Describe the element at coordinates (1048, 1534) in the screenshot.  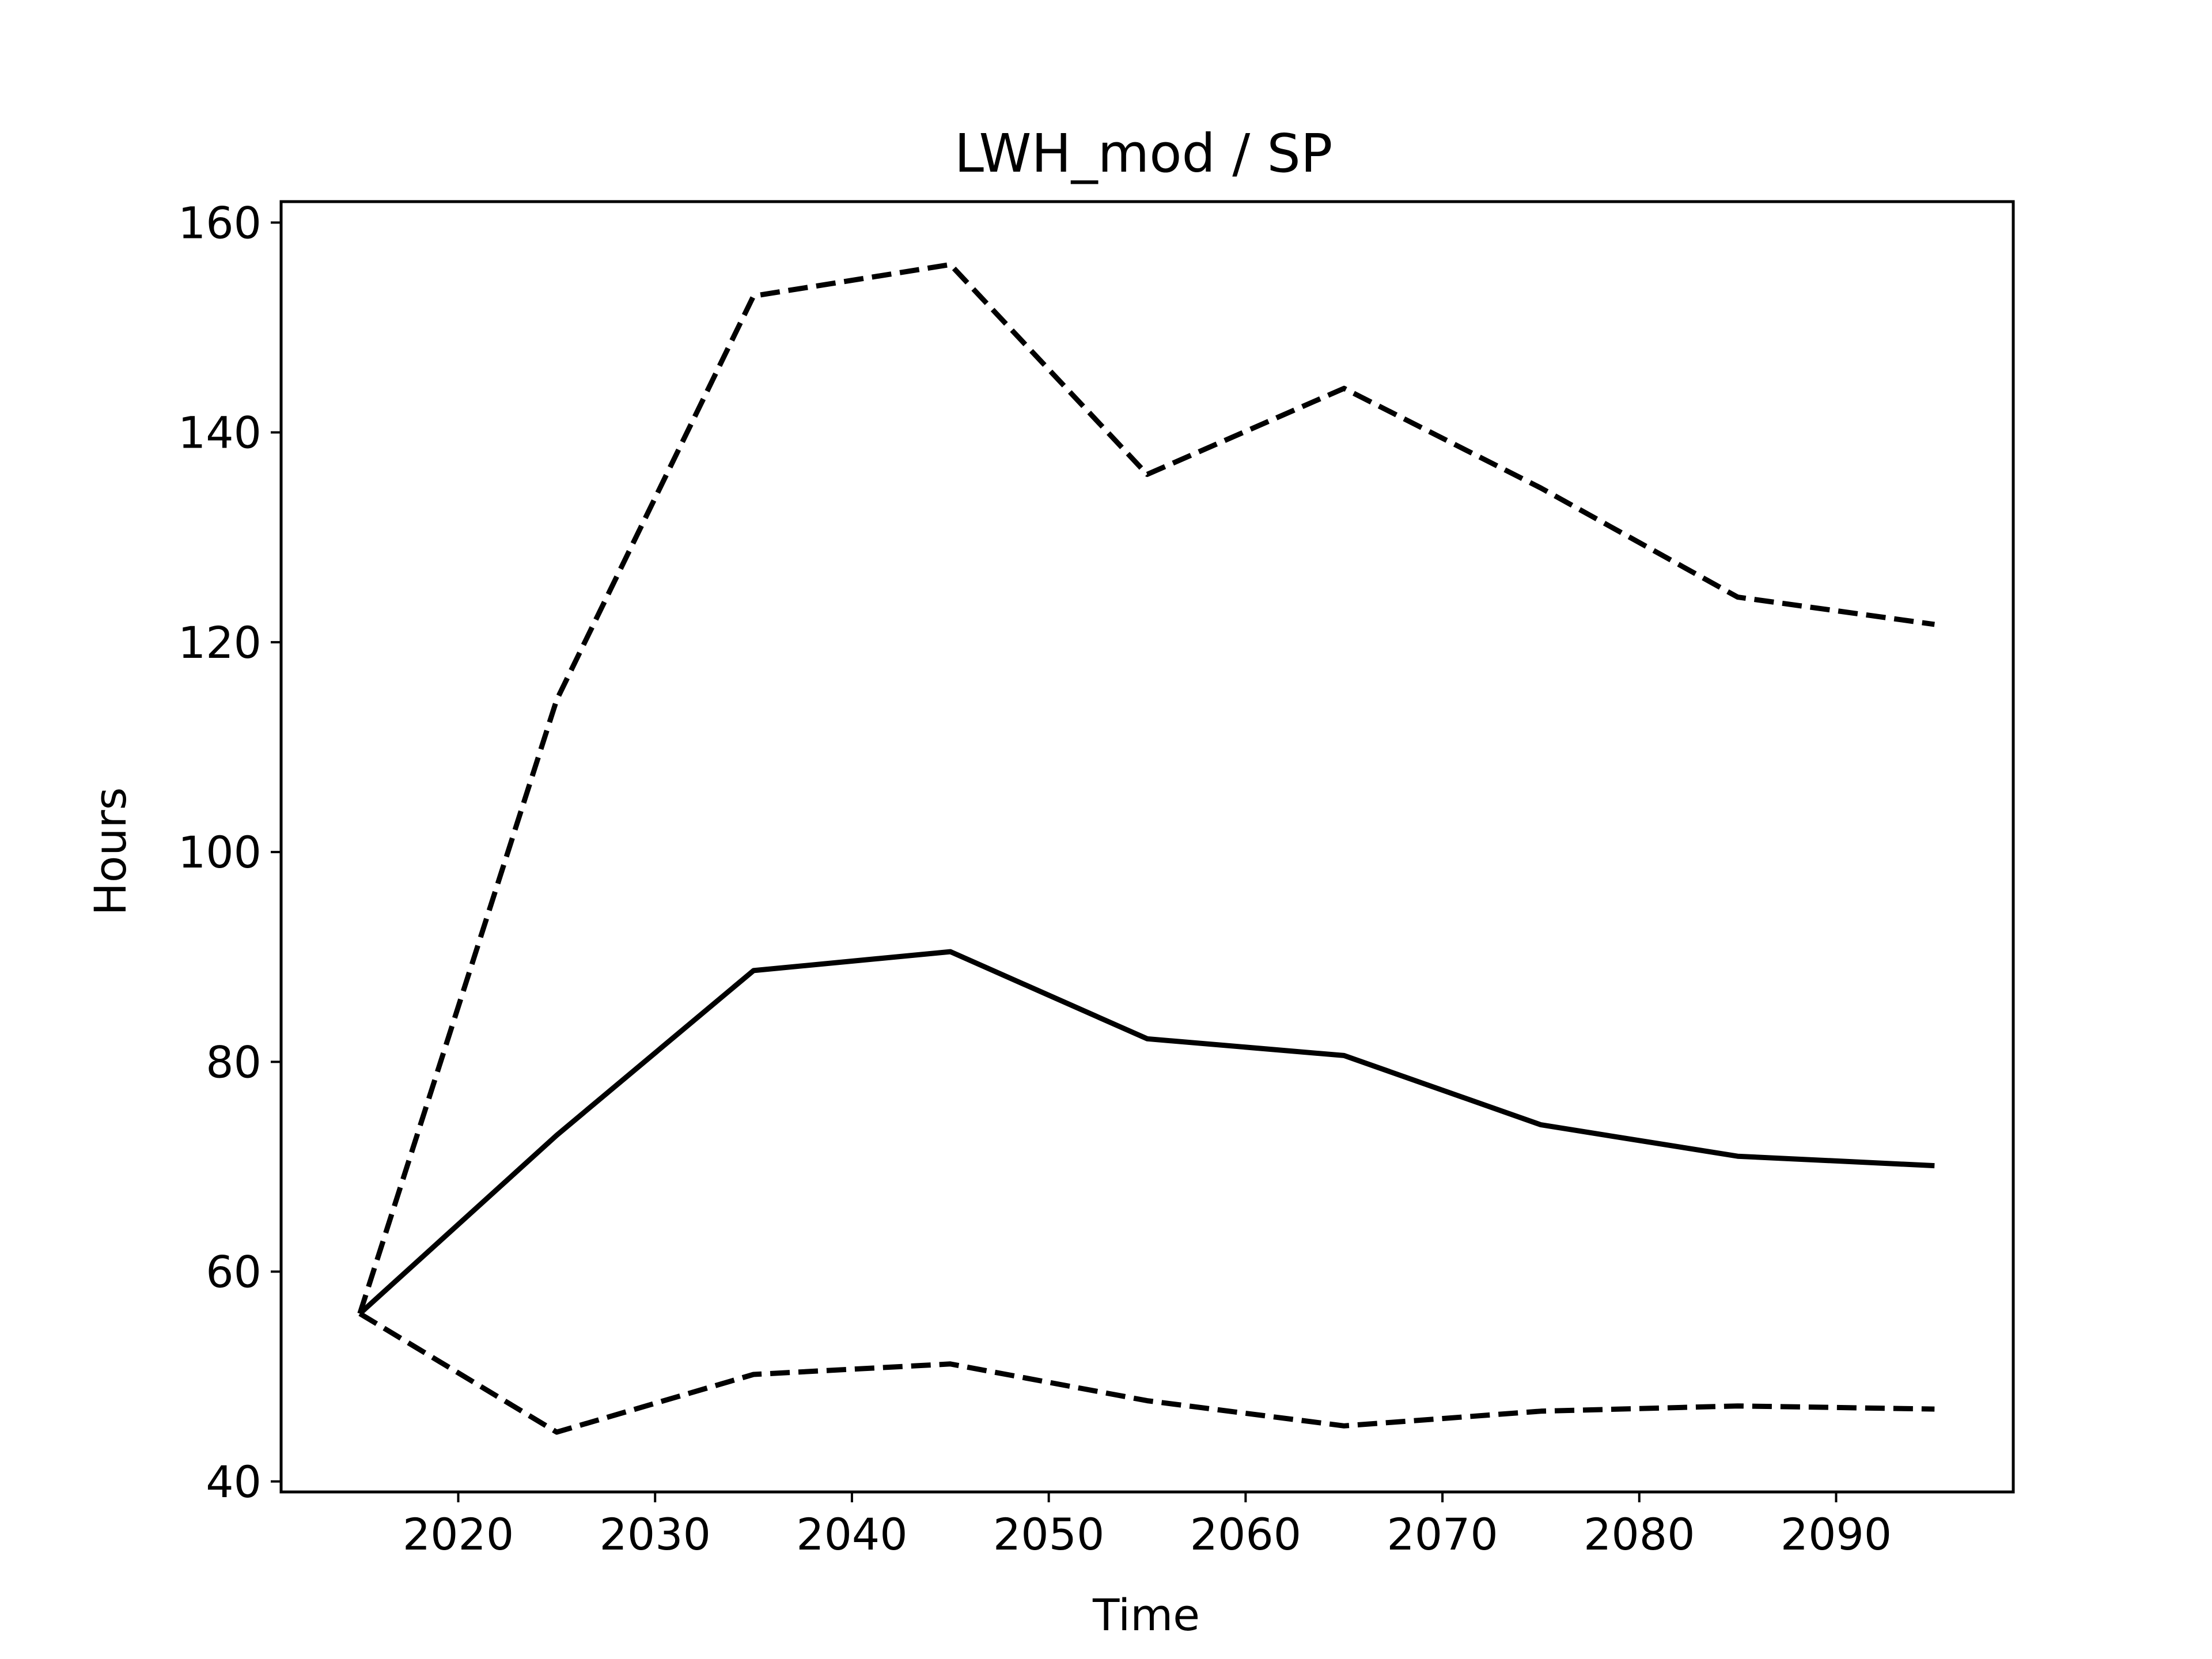
I see `x-tick-label: 2050` at that location.